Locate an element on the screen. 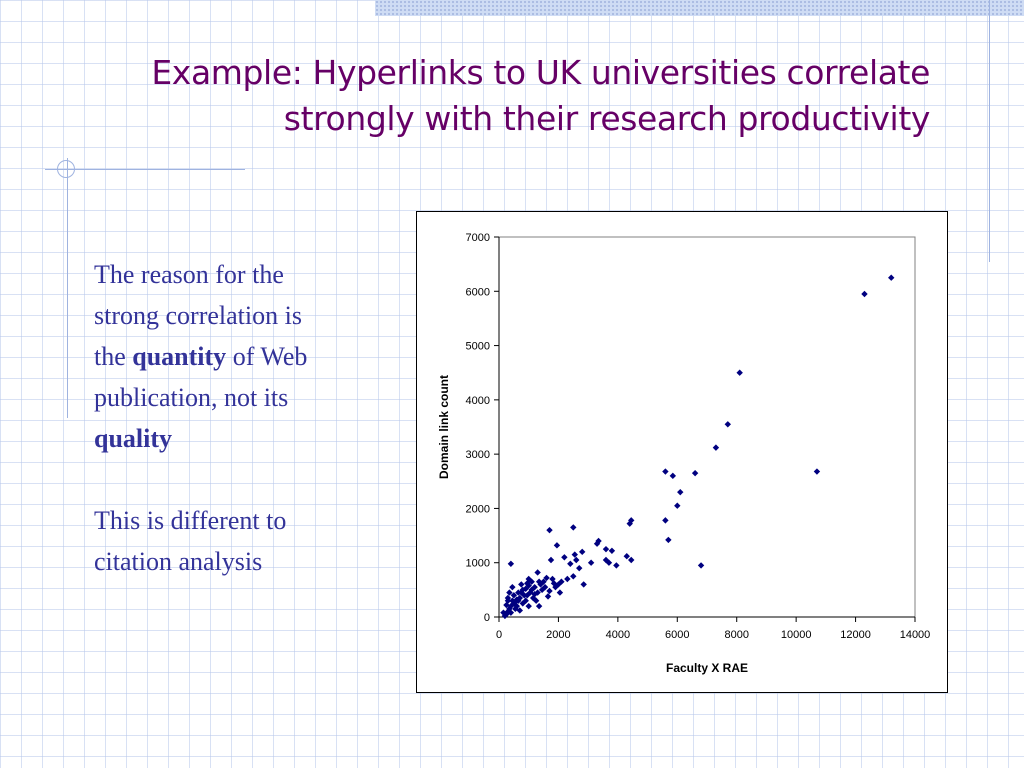  decorative-right-line is located at coordinates (989, 131).